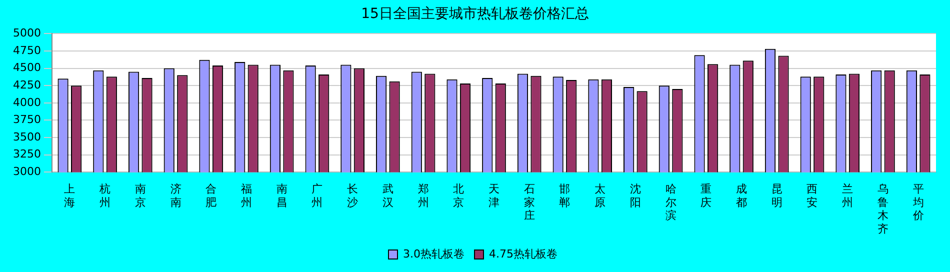 This screenshot has height=272, width=950. What do you see at coordinates (26, 171) in the screenshot?
I see `y-tick-label: 3000` at bounding box center [26, 171].